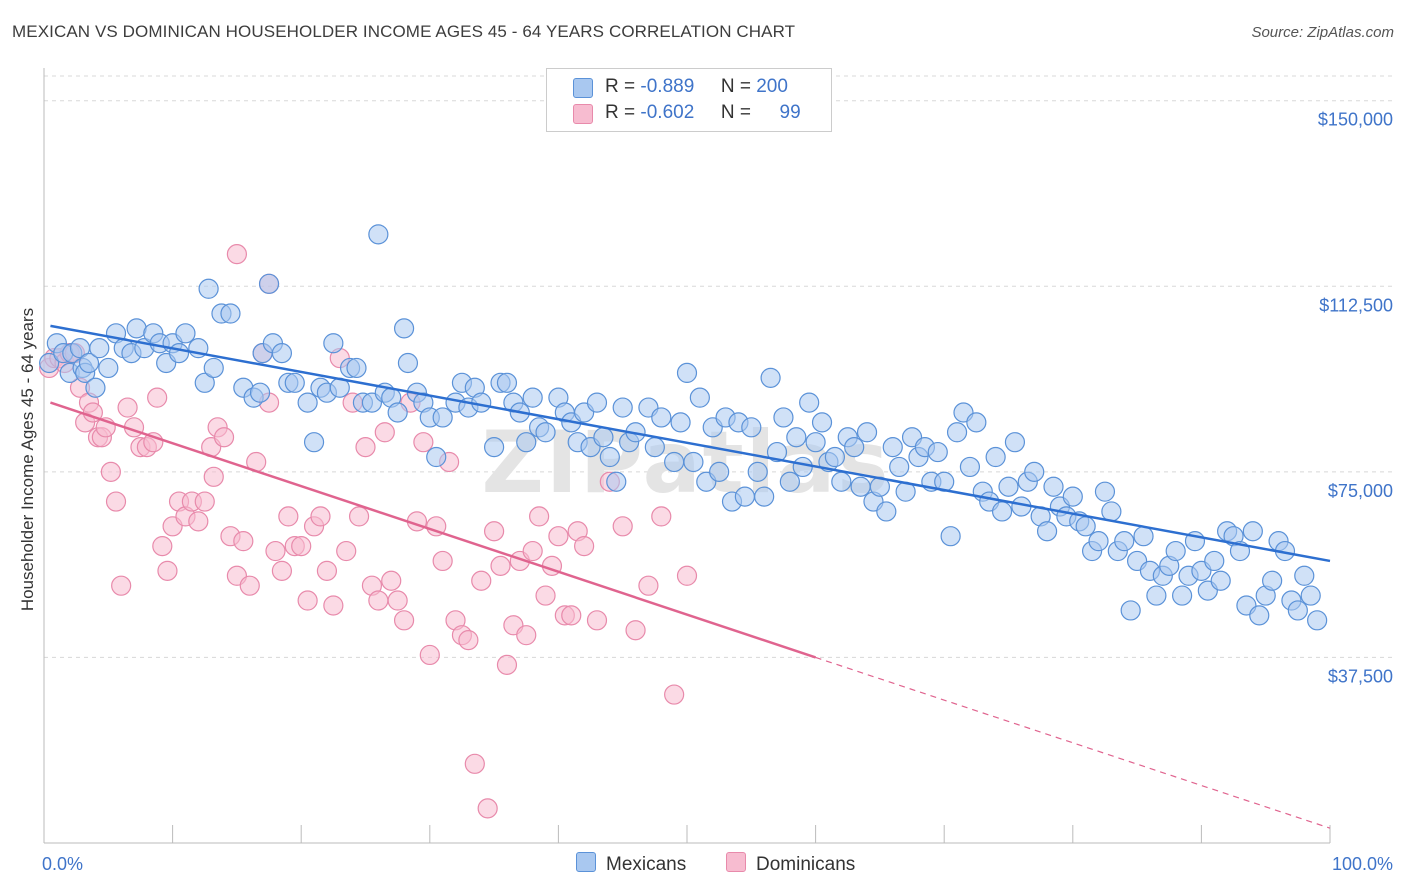 The image size is (1406, 892). Describe the element at coordinates (631, 864) in the screenshot. I see `bottom-legend-mexicans: Mexicans` at that location.